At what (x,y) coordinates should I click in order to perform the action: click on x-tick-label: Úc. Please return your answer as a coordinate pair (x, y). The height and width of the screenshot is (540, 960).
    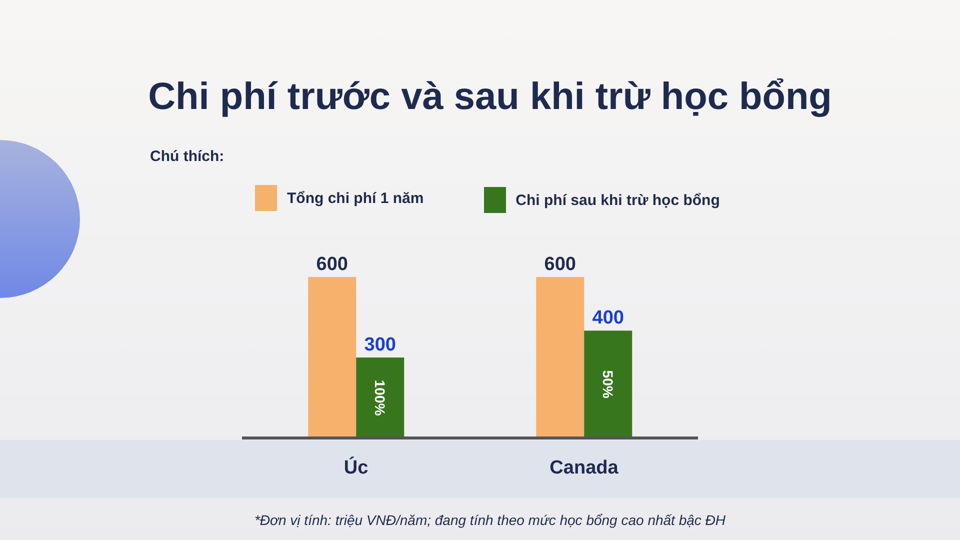
    Looking at the image, I should click on (356, 467).